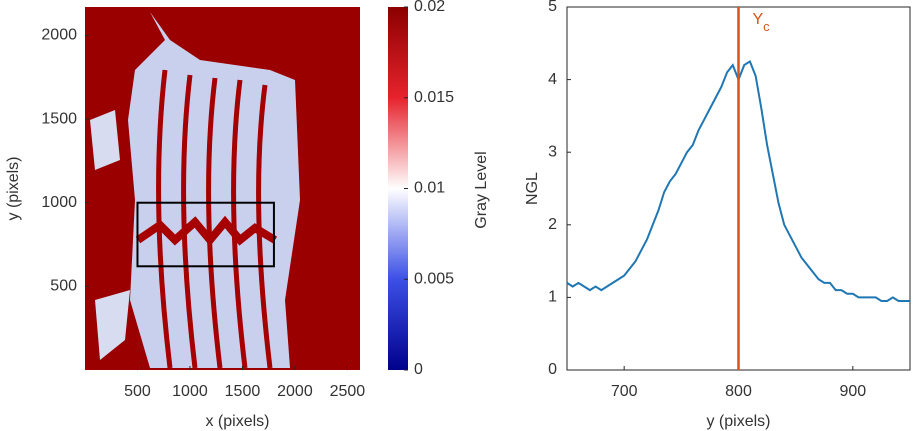  What do you see at coordinates (190, 391) in the screenshot?
I see `x-tick-label: 1000` at bounding box center [190, 391].